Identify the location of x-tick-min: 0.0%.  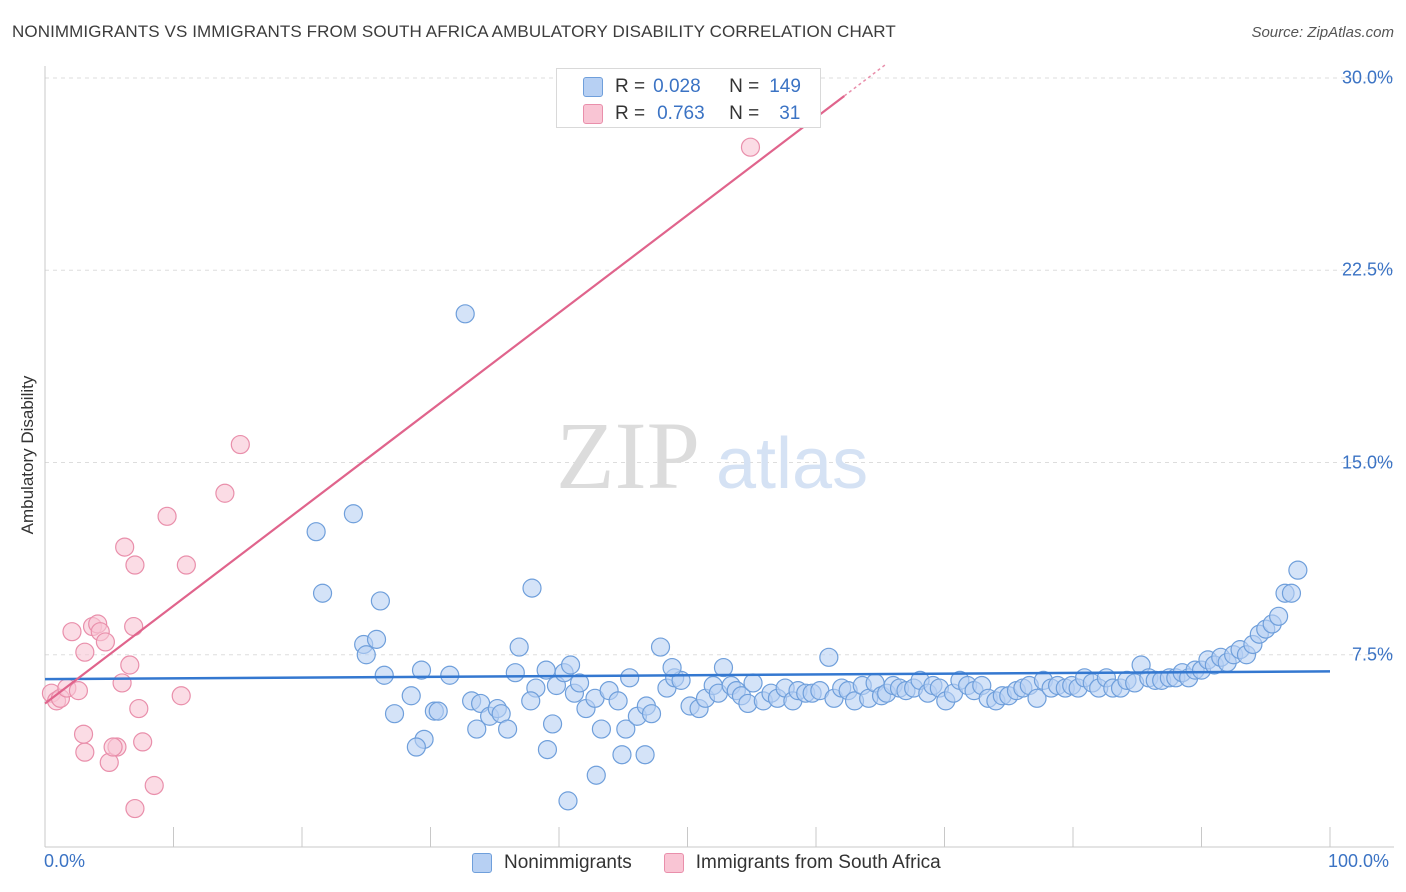
(65, 861).